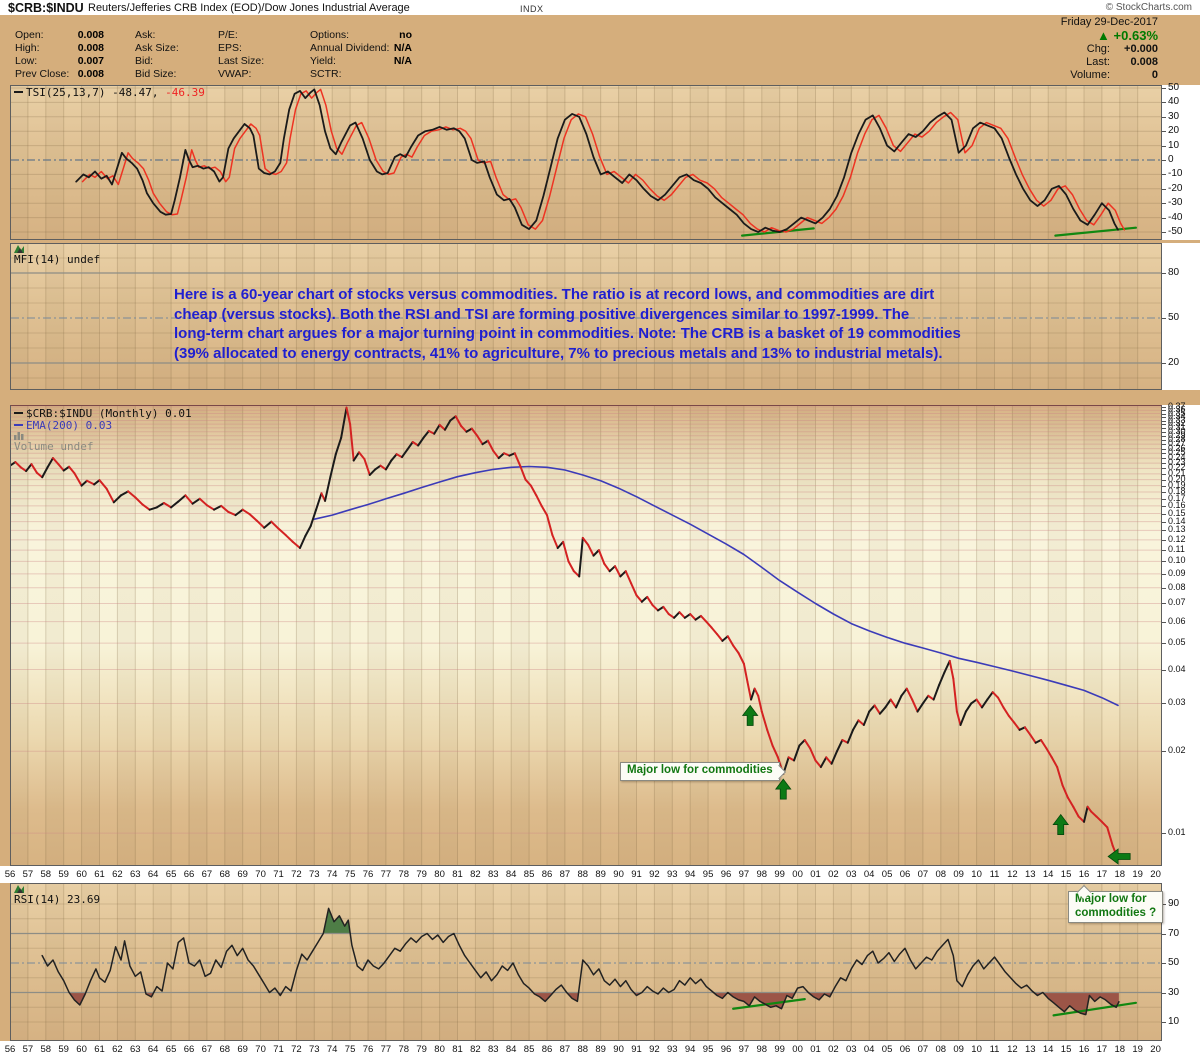  Describe the element at coordinates (1116, 903) in the screenshot. I see `callout-major-low-2018: Major low for commodities ?` at that location.